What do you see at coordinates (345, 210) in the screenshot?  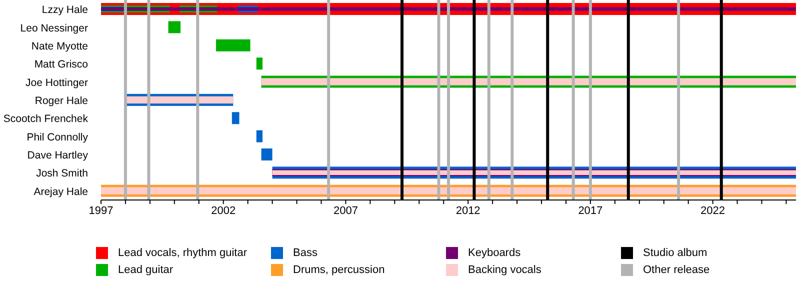 I see `x-tick-label: 2007` at bounding box center [345, 210].